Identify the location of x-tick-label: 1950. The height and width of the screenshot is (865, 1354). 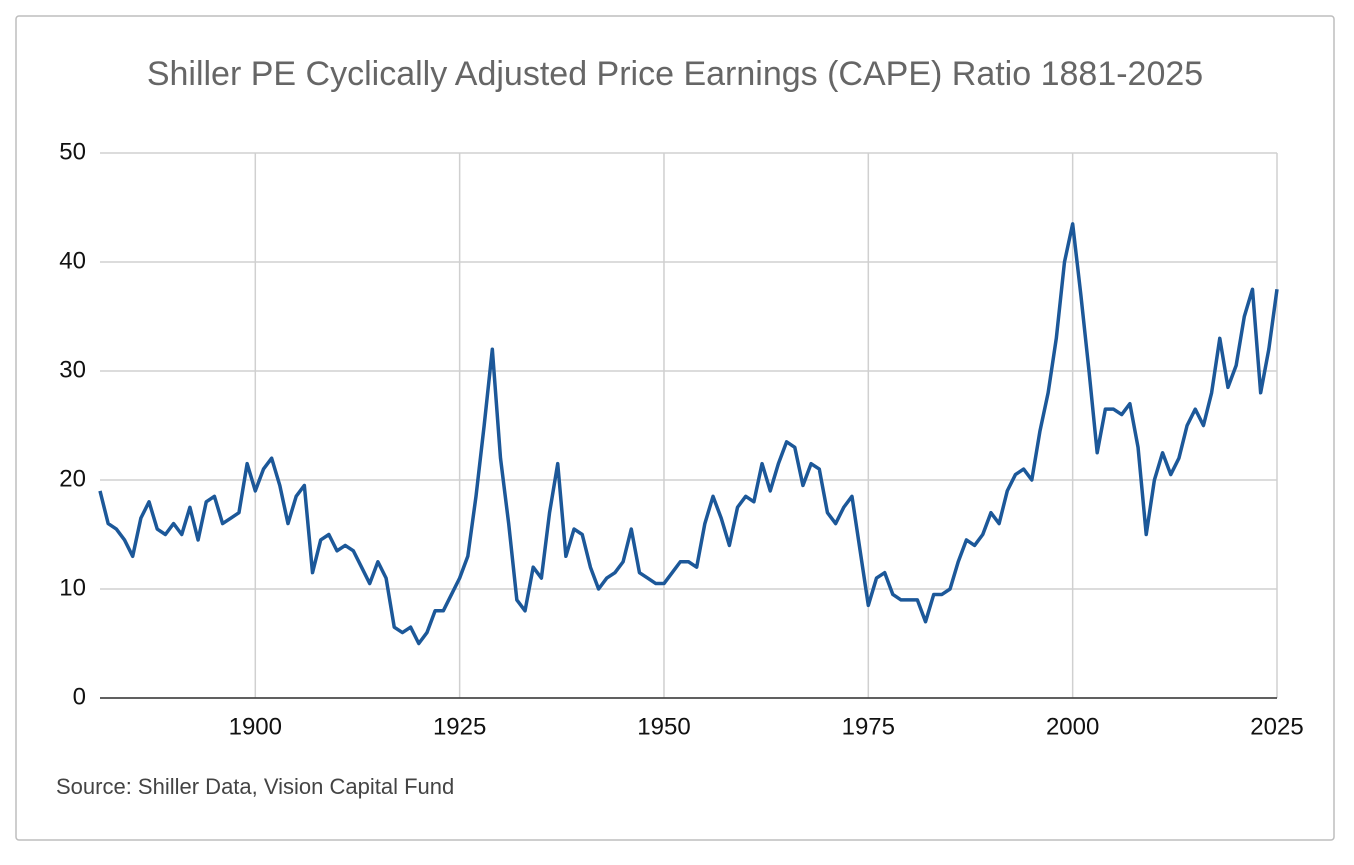
(663, 726).